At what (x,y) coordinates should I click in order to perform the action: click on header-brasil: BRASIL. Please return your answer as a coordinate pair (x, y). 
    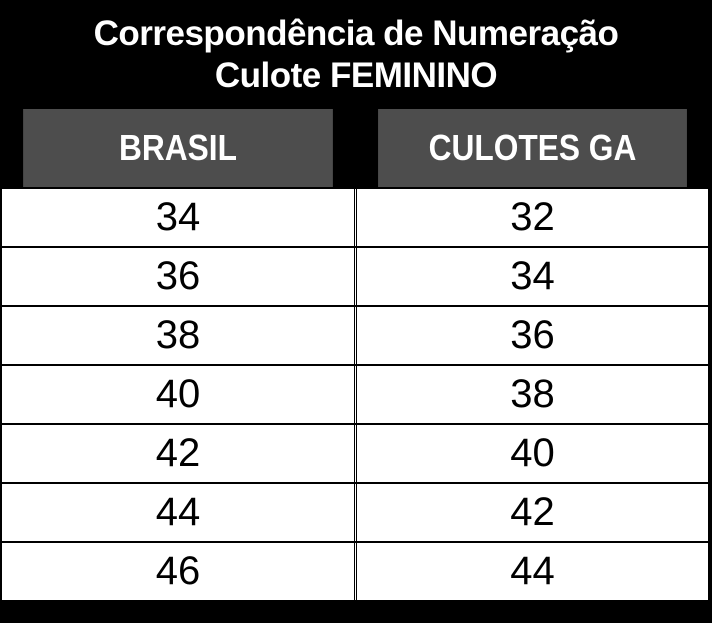
    Looking at the image, I should click on (178, 148).